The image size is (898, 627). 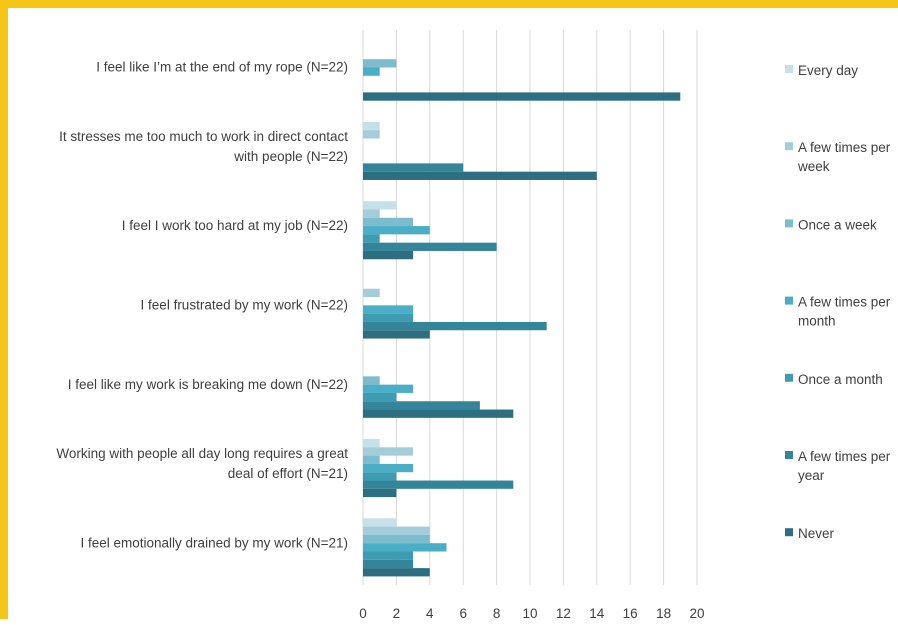 What do you see at coordinates (597, 613) in the screenshot?
I see `x-tick-label: 14` at bounding box center [597, 613].